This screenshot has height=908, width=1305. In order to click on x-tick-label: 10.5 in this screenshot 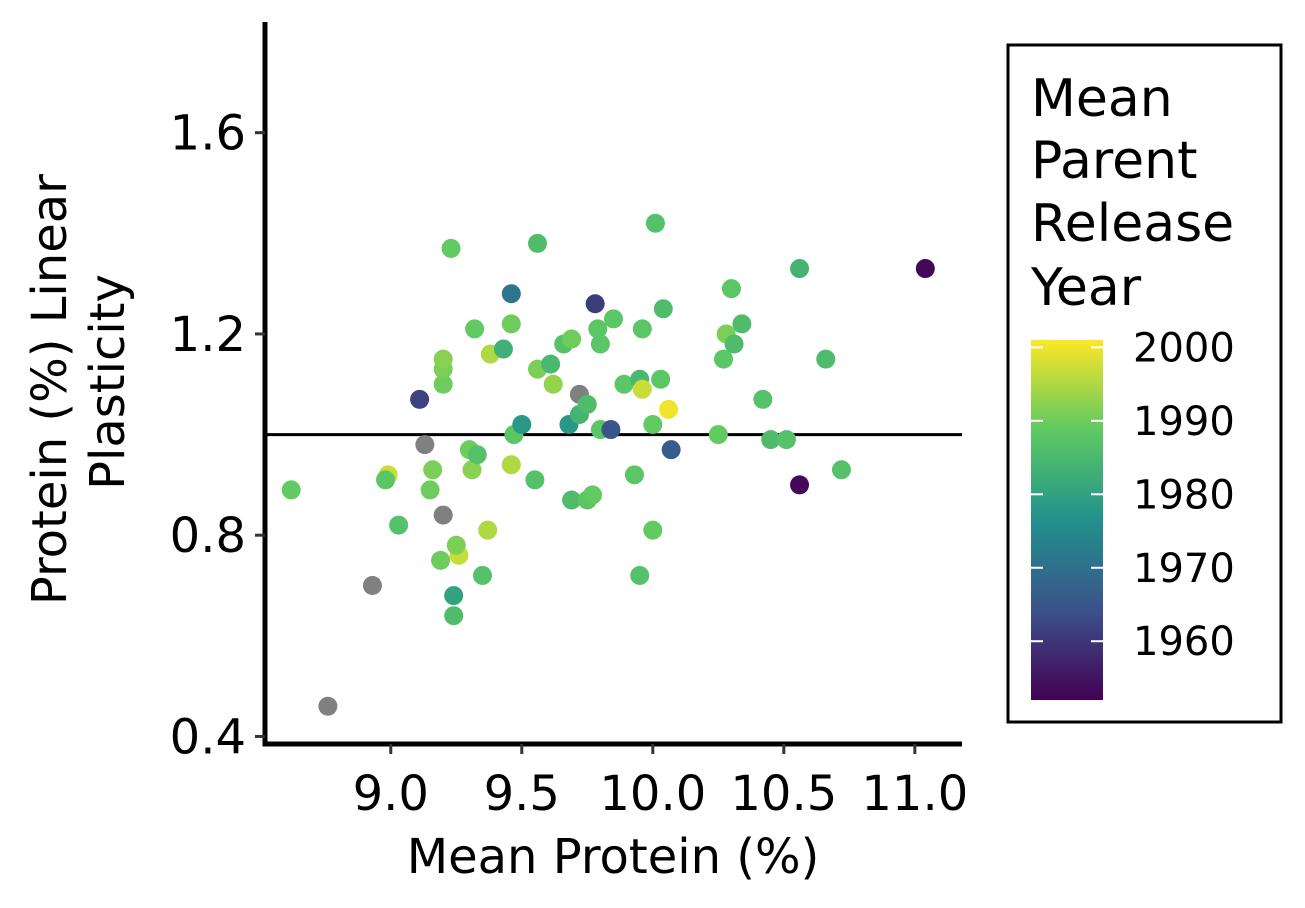, I will do `click(783, 794)`.